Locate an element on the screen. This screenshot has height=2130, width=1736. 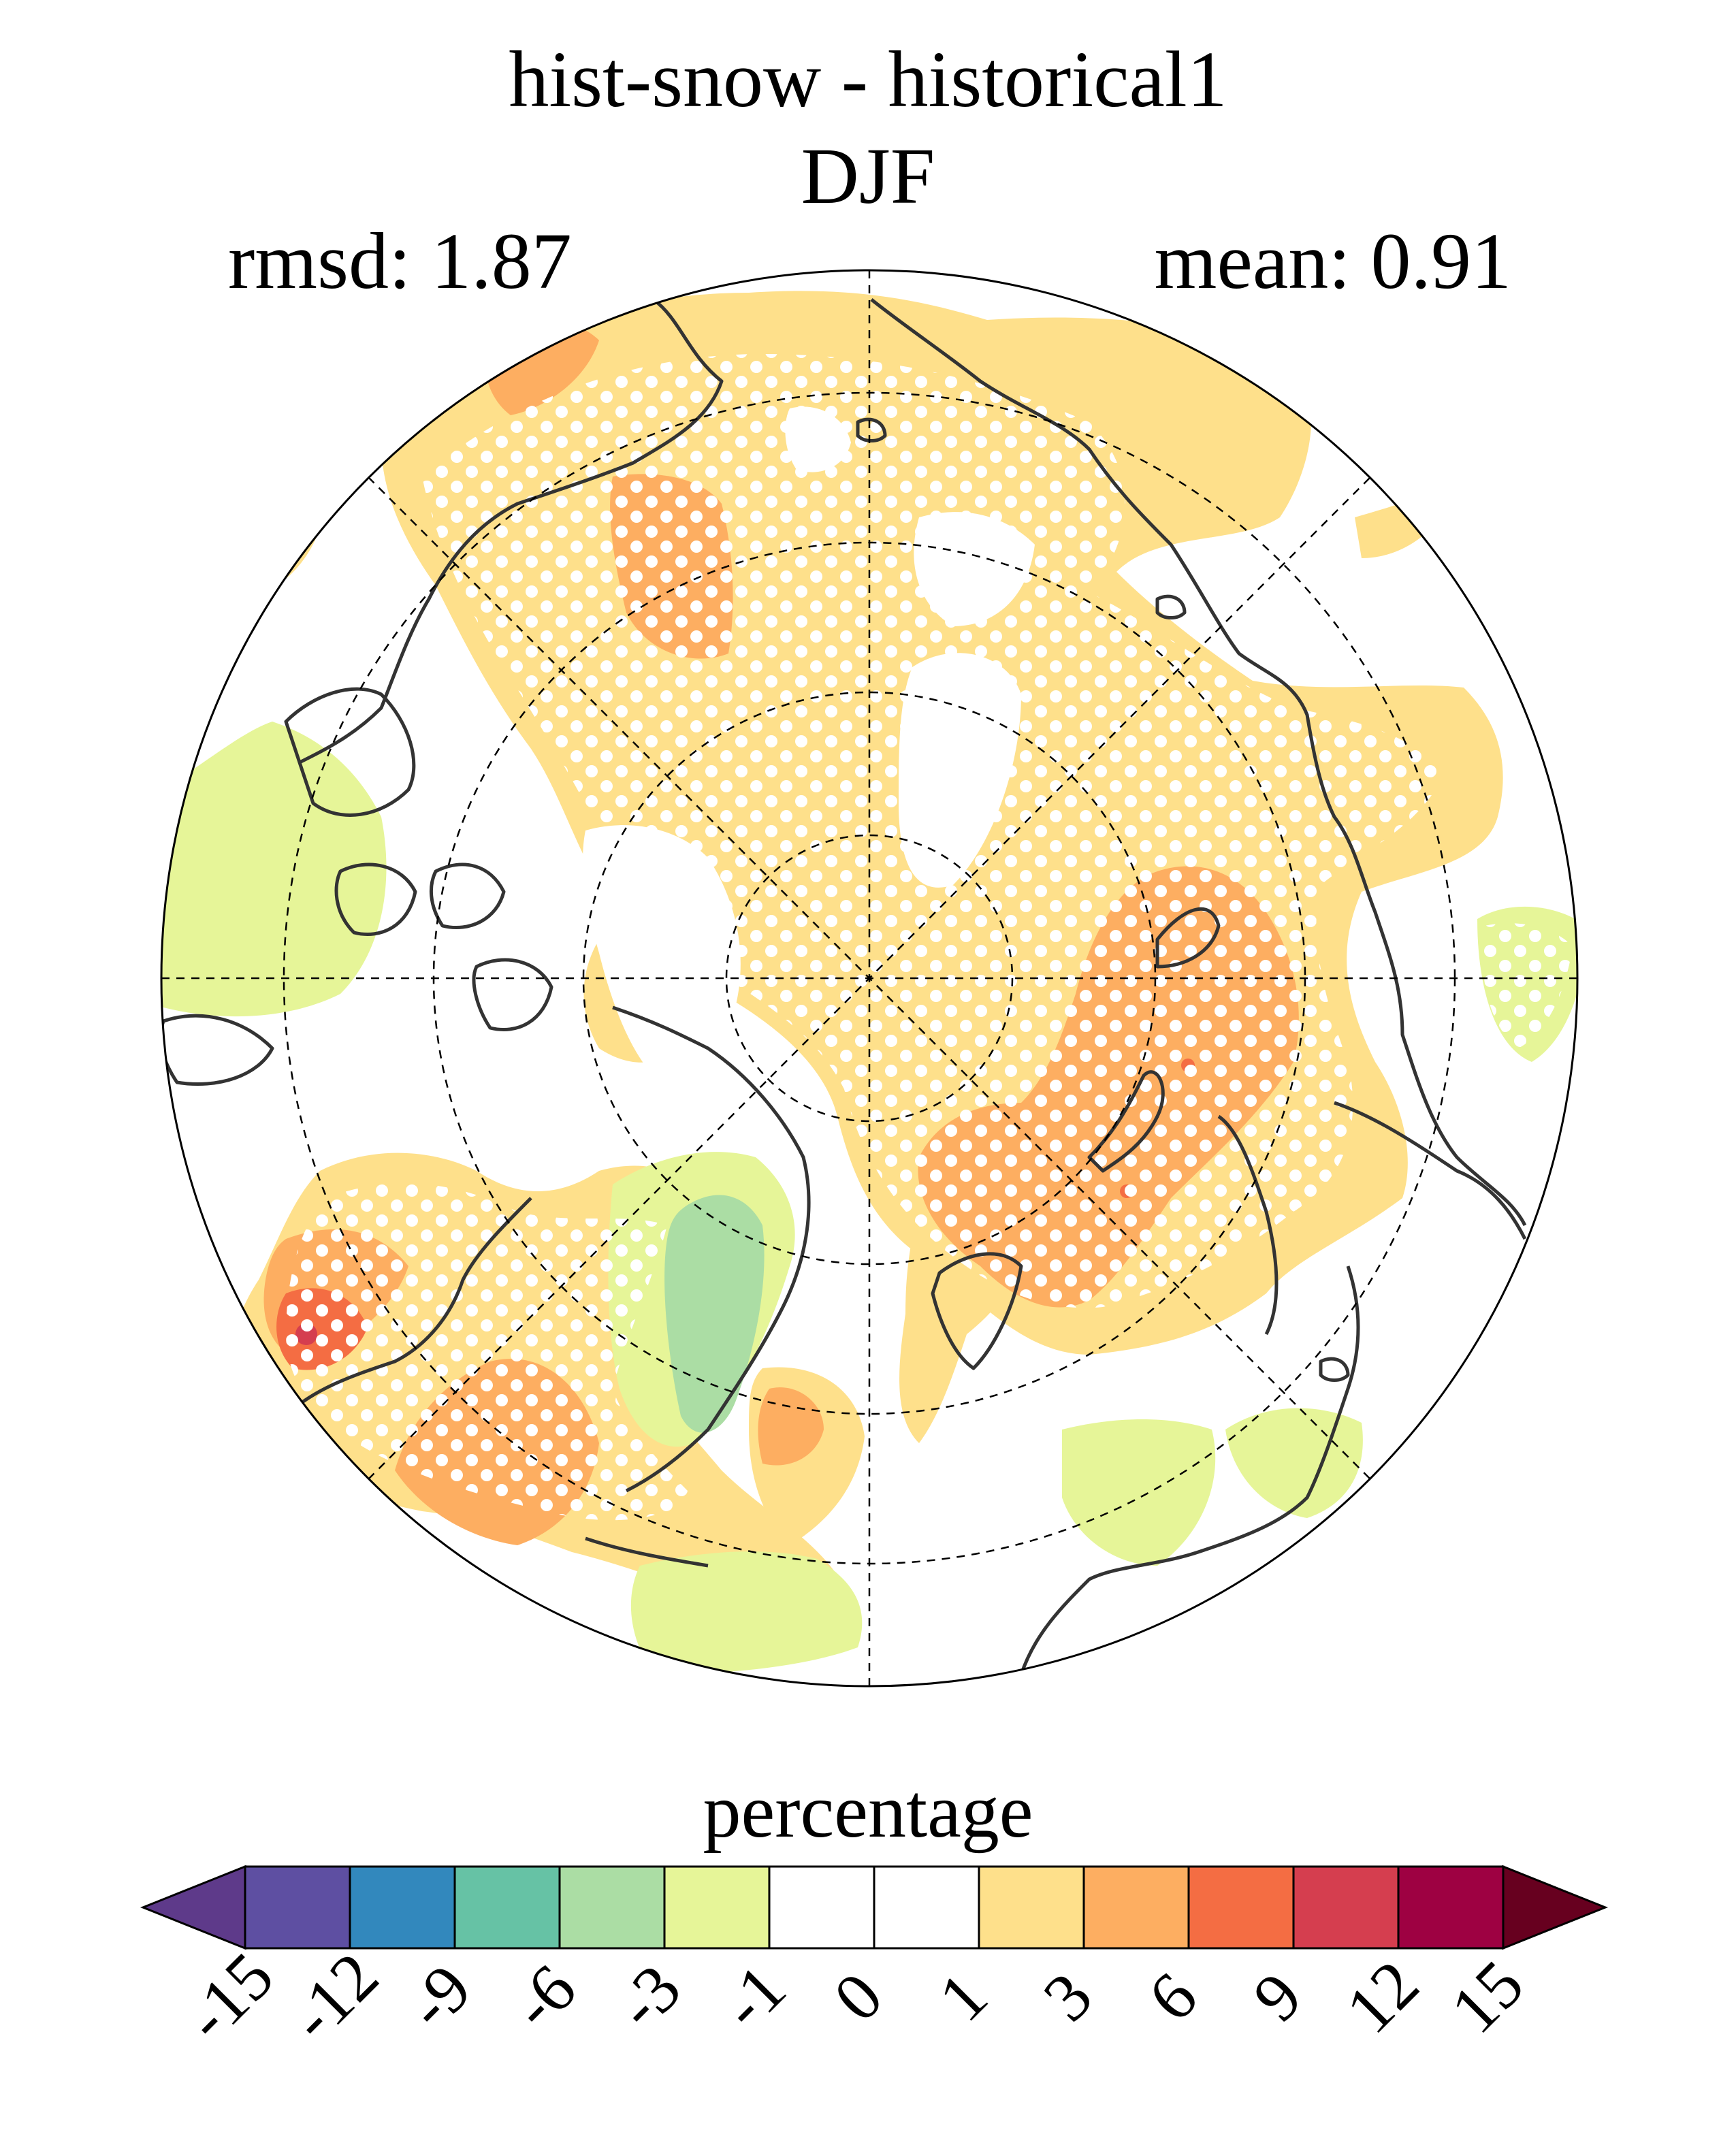
colorbar-tick-label: -6 is located at coordinates (543, 1997).